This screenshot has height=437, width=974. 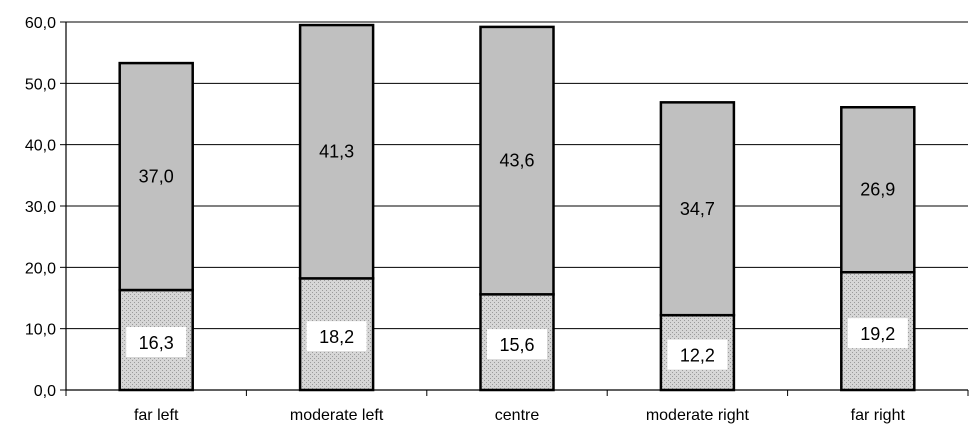 What do you see at coordinates (40, 146) in the screenshot?
I see `y-tick-label: 40,0` at bounding box center [40, 146].